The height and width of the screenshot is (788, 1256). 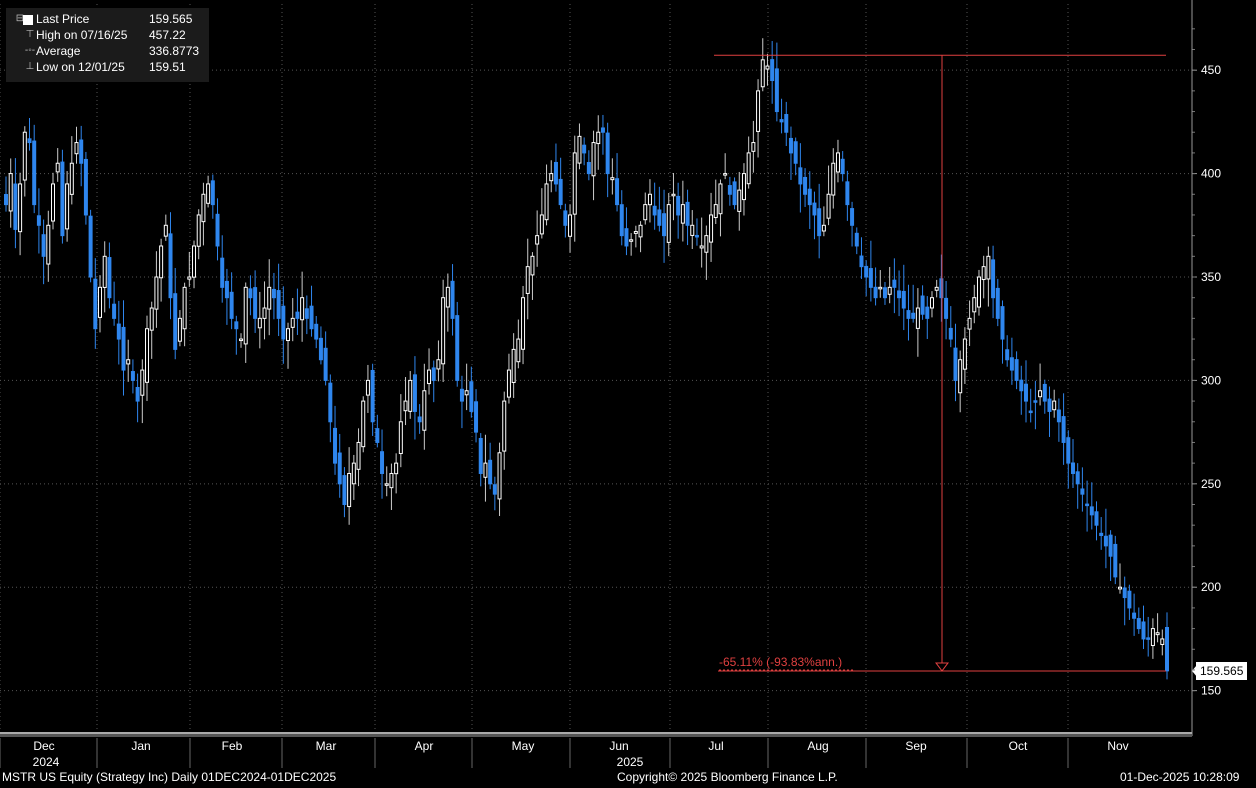 I want to click on low-value: 159.51, so click(x=167, y=67).